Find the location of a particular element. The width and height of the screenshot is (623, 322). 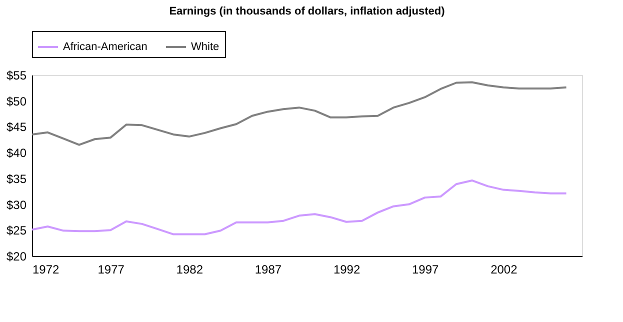

x-tick-label: 1977 is located at coordinates (111, 269).